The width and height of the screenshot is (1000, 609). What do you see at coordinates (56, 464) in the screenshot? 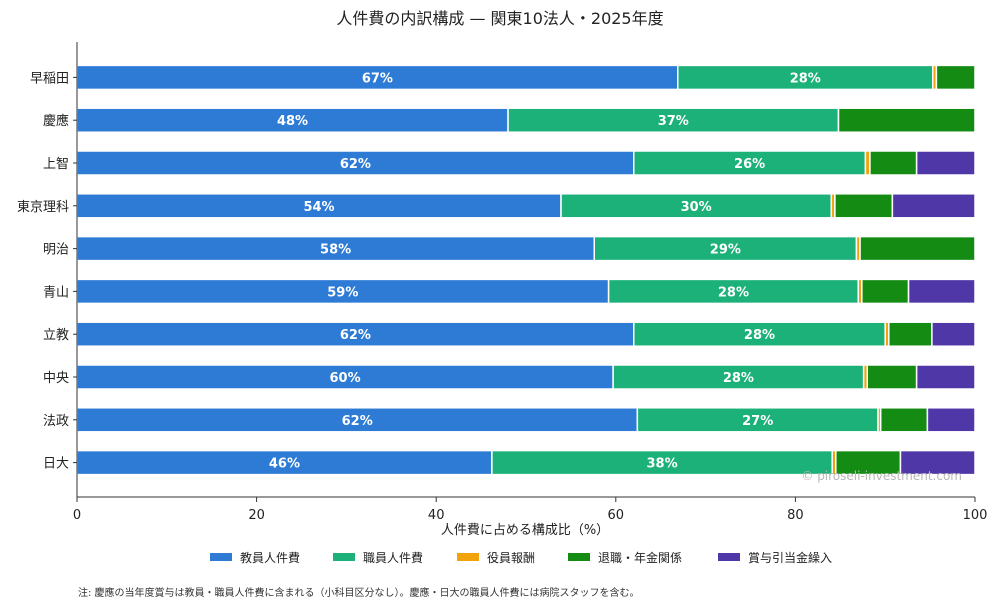
I see `category-label: 日大` at bounding box center [56, 464].